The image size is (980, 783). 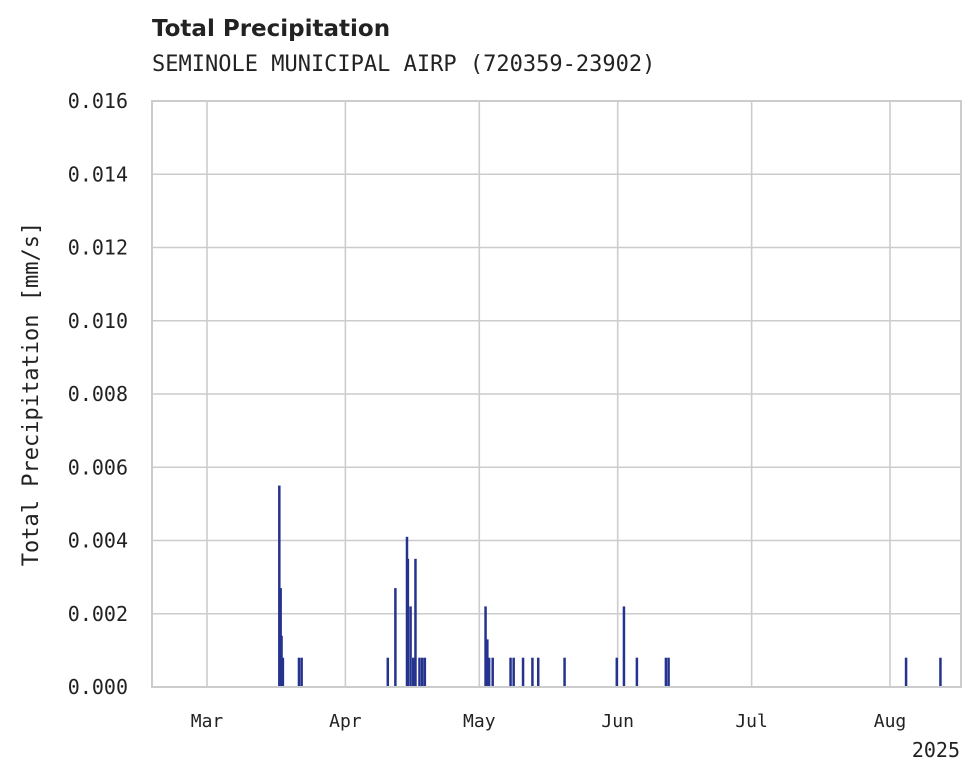 What do you see at coordinates (271, 29) in the screenshot?
I see `chart-title: Total Precipitation` at bounding box center [271, 29].